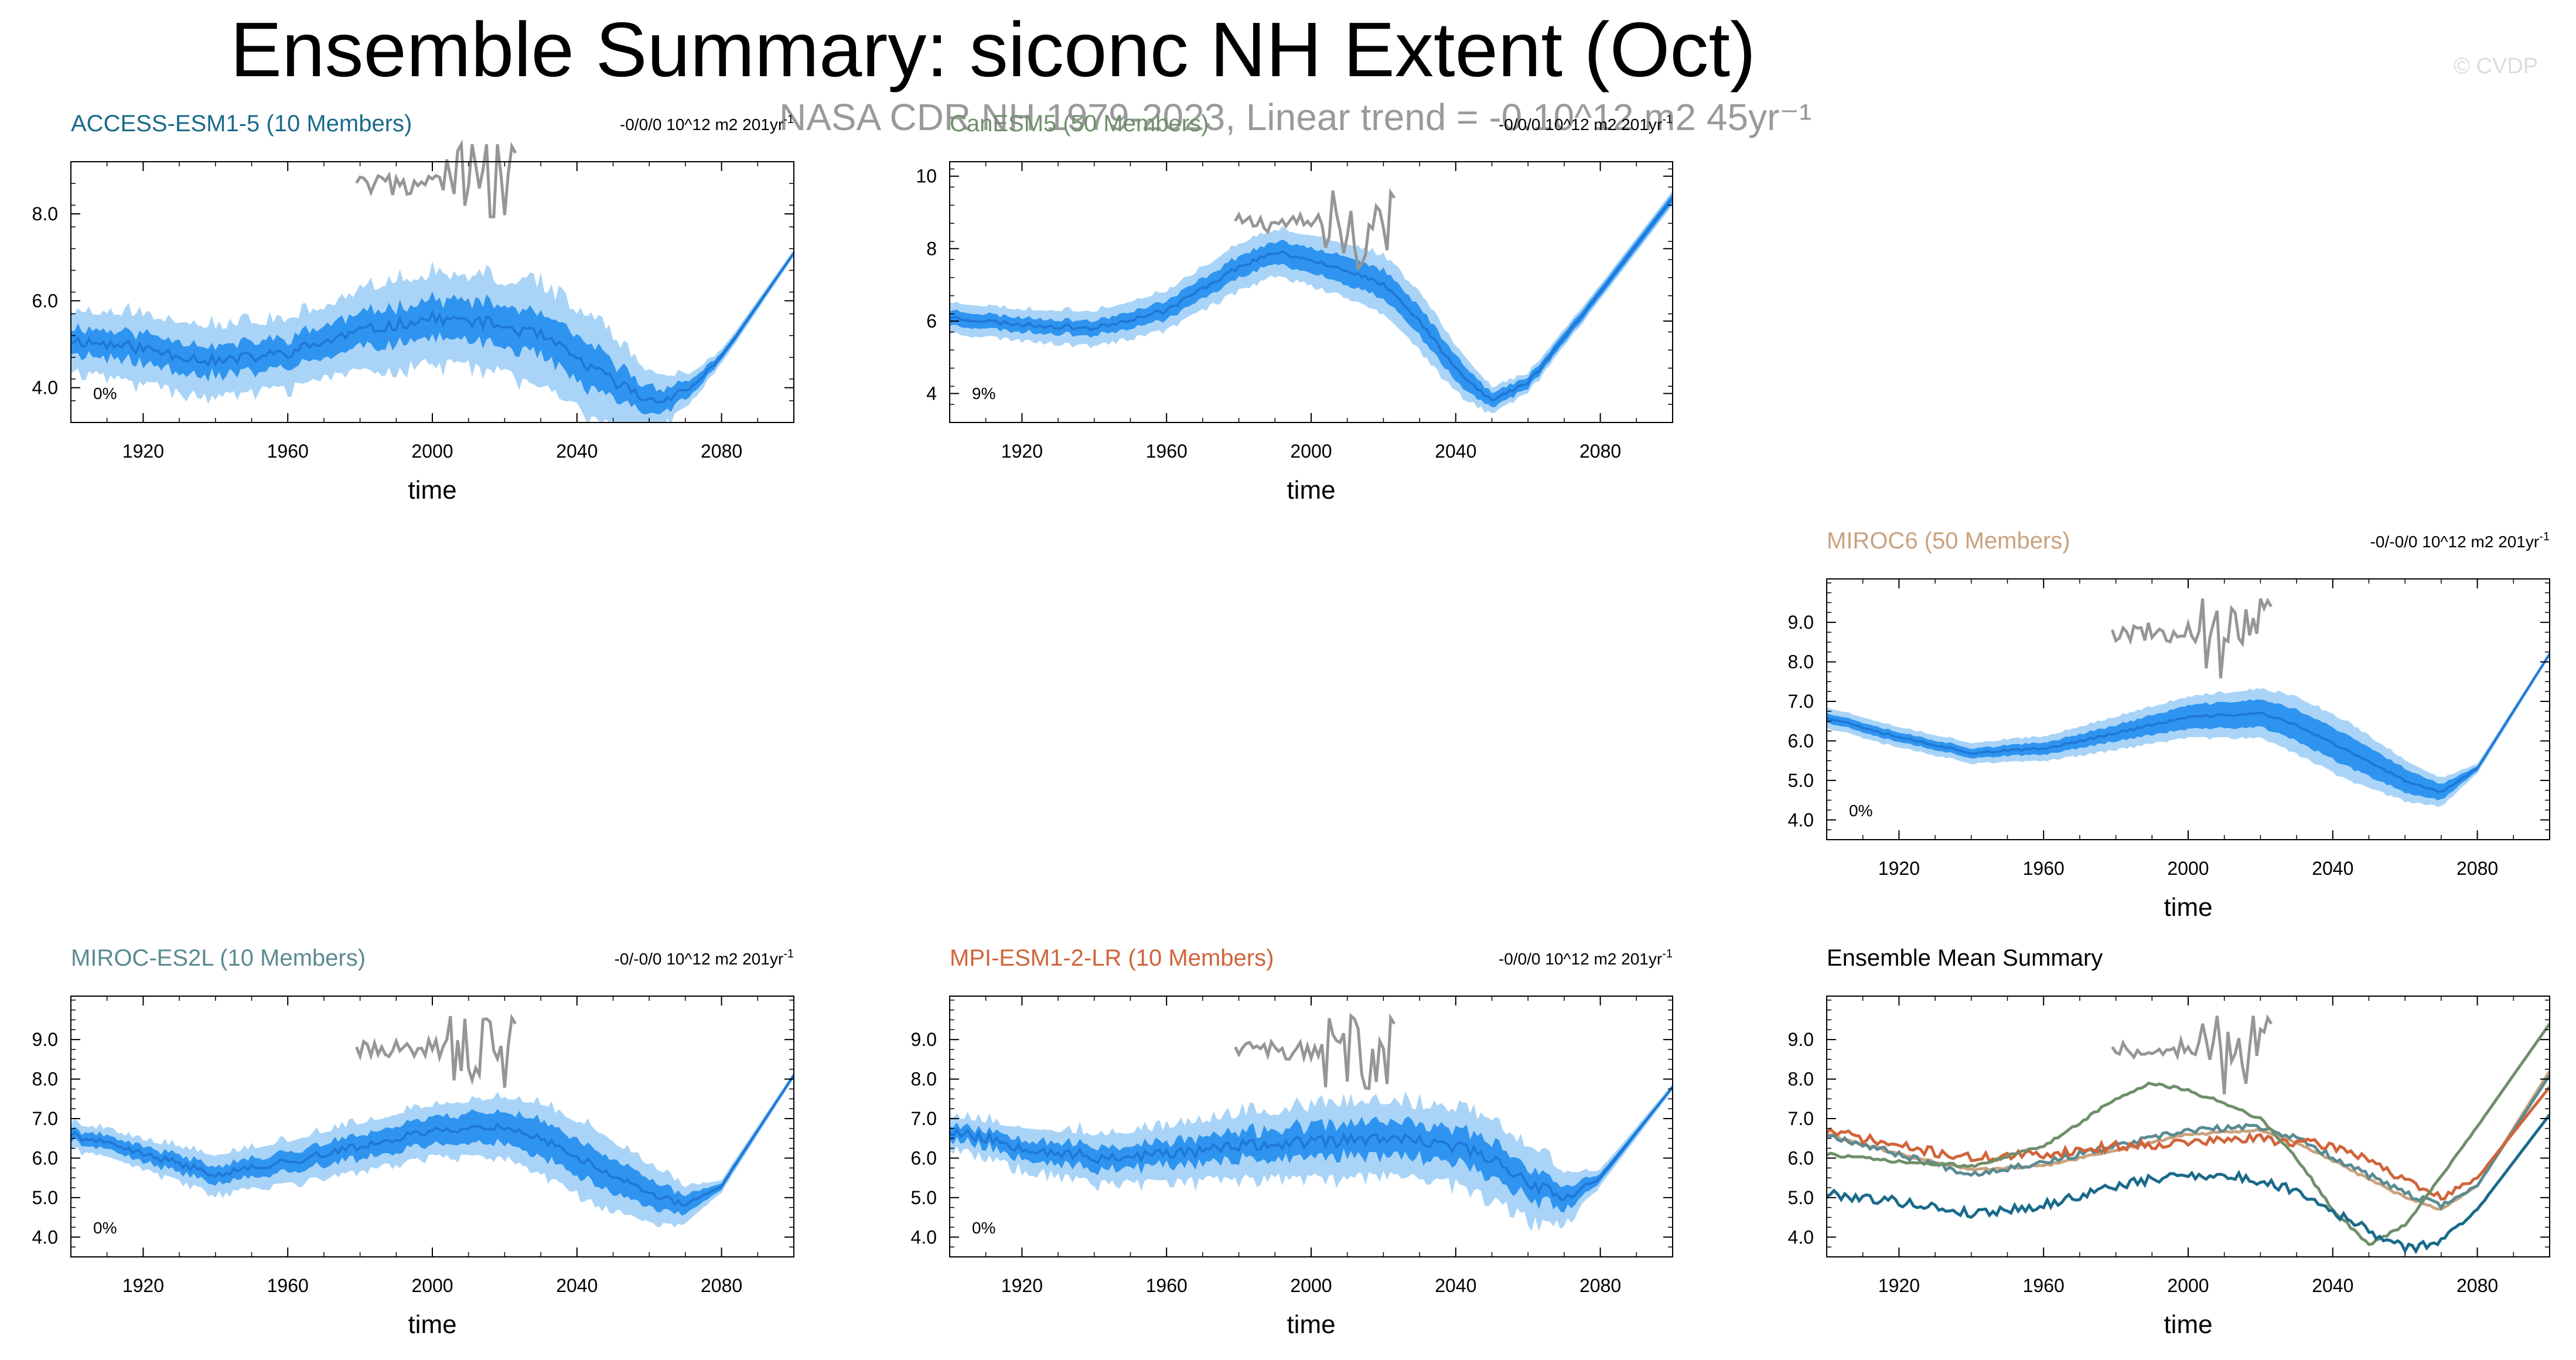 This screenshot has width=2576, height=1360. What do you see at coordinates (2496, 66) in the screenshot?
I see `cvdp-watermark: © CVDP` at bounding box center [2496, 66].